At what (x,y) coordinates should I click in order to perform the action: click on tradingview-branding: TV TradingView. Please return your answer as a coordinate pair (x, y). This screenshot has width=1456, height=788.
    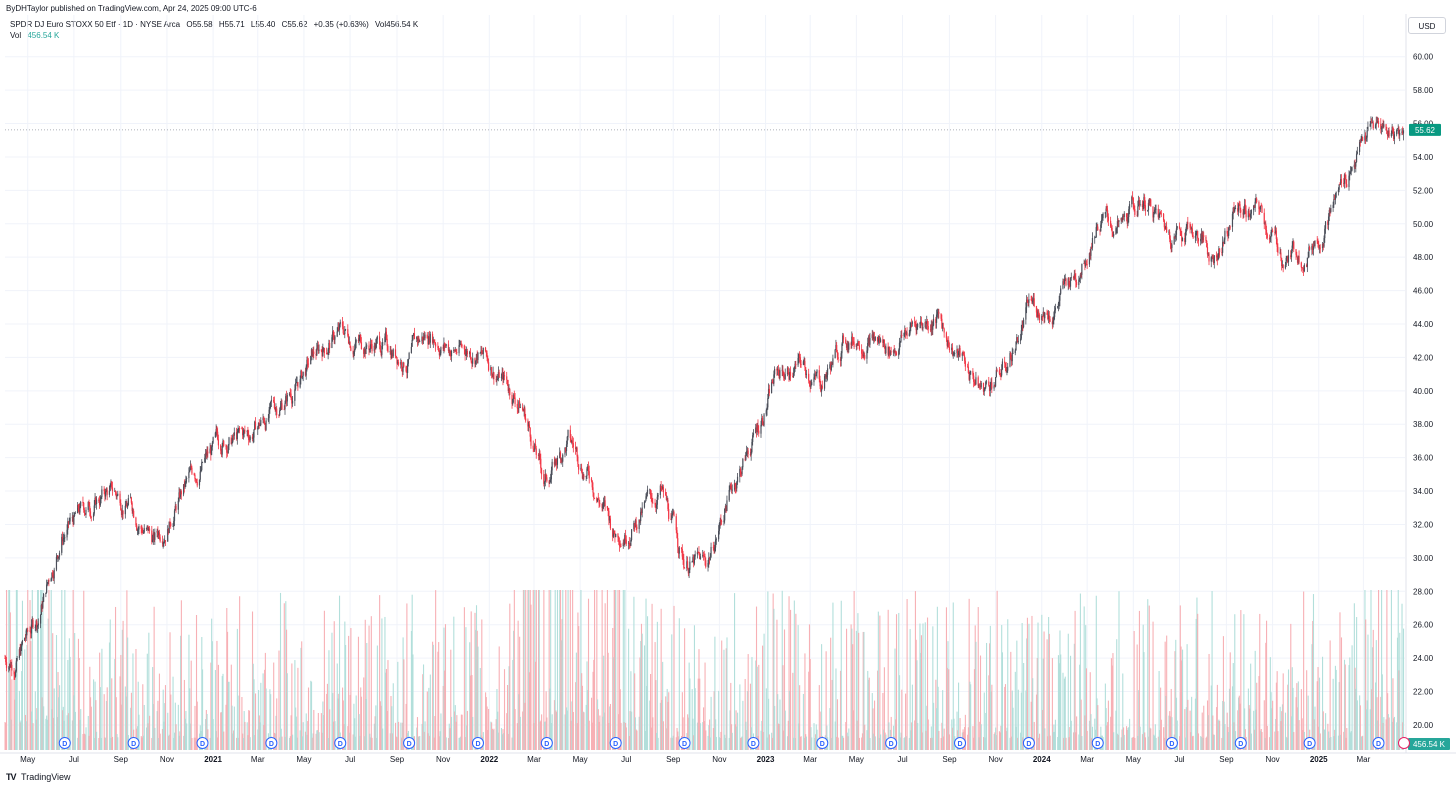
    Looking at the image, I should click on (38, 777).